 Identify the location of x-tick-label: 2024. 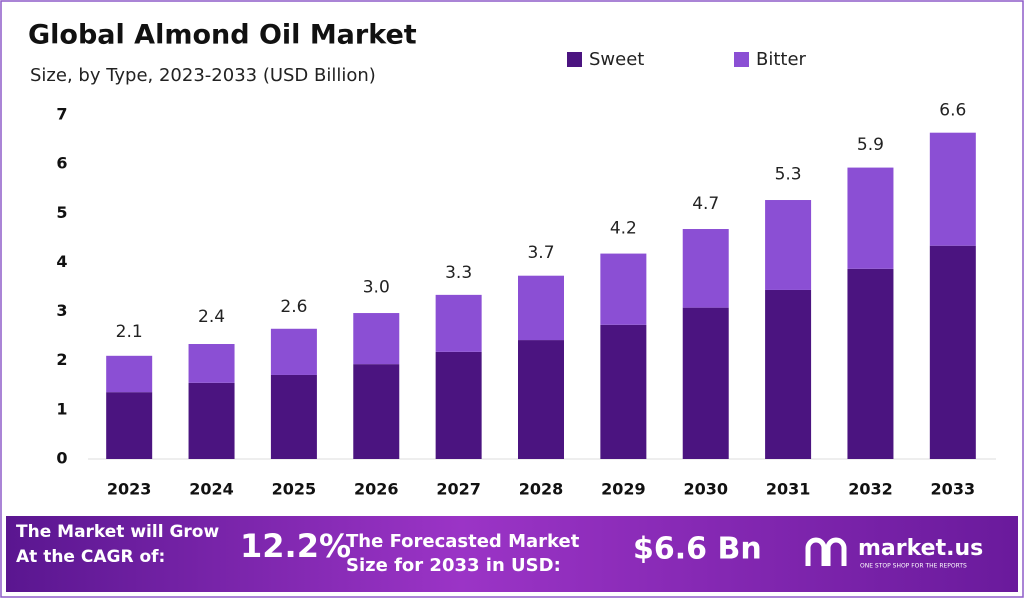
(211, 489).